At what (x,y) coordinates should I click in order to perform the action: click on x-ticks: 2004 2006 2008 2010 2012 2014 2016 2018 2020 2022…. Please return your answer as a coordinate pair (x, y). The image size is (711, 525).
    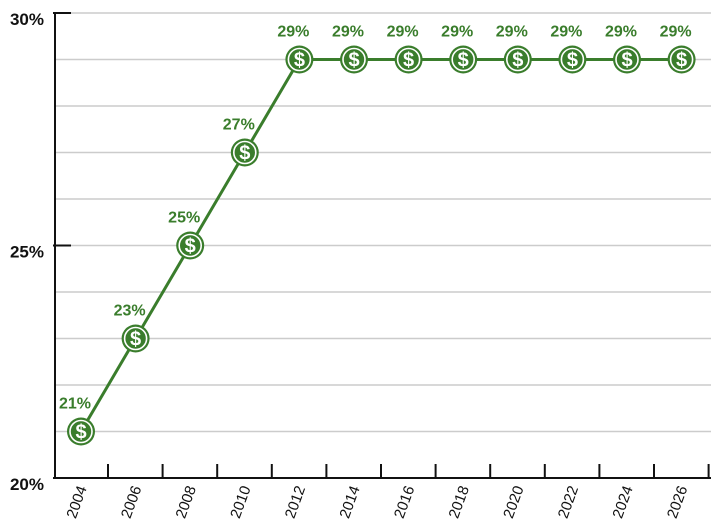
    Looking at the image, I should click on (386, 492).